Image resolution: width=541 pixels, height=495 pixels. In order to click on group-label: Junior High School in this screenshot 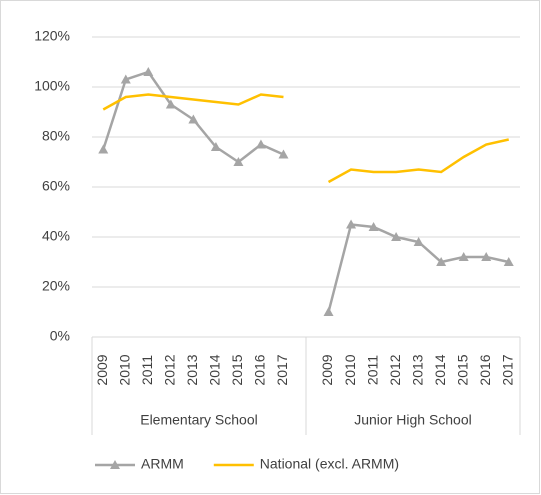, I will do `click(413, 420)`.